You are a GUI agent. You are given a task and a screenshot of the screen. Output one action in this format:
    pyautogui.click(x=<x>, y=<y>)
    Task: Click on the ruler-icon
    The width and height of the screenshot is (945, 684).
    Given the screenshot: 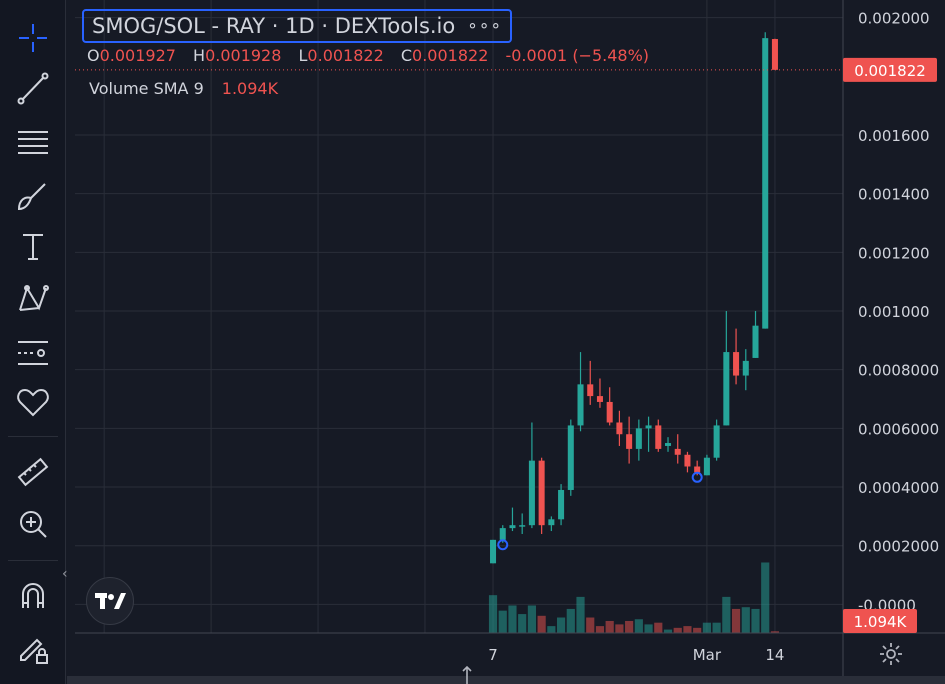 What is the action you would take?
    pyautogui.click(x=33, y=472)
    